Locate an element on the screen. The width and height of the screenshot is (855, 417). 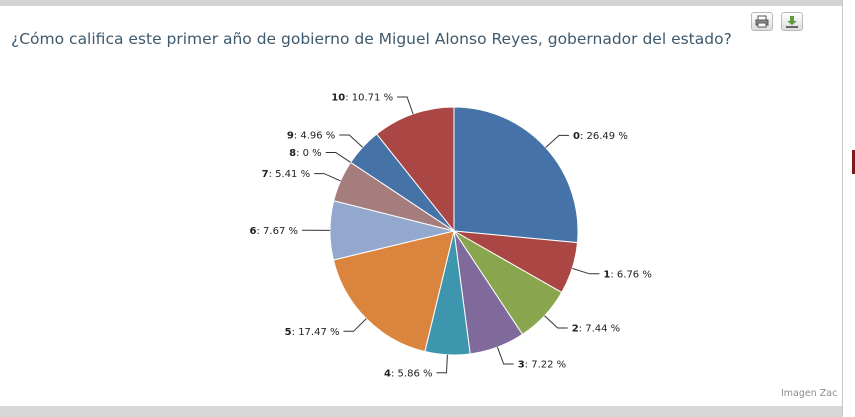
side-marker is located at coordinates (853, 162).